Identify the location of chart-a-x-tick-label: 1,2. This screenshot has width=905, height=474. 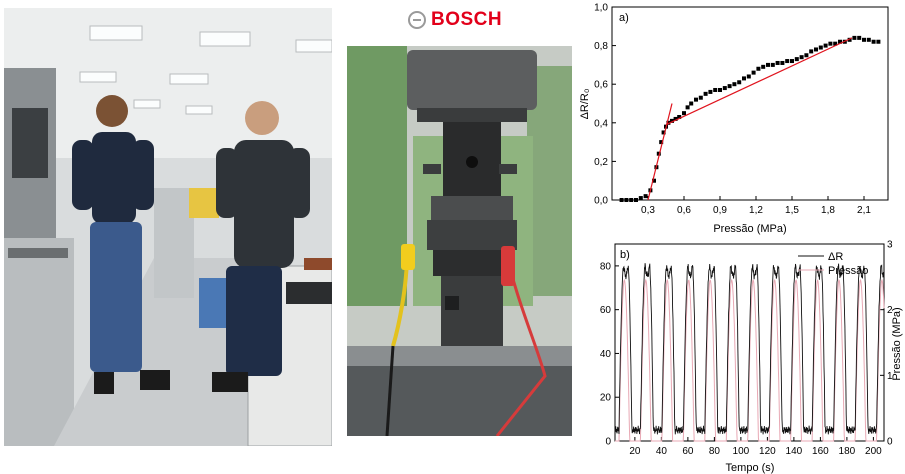
(756, 210).